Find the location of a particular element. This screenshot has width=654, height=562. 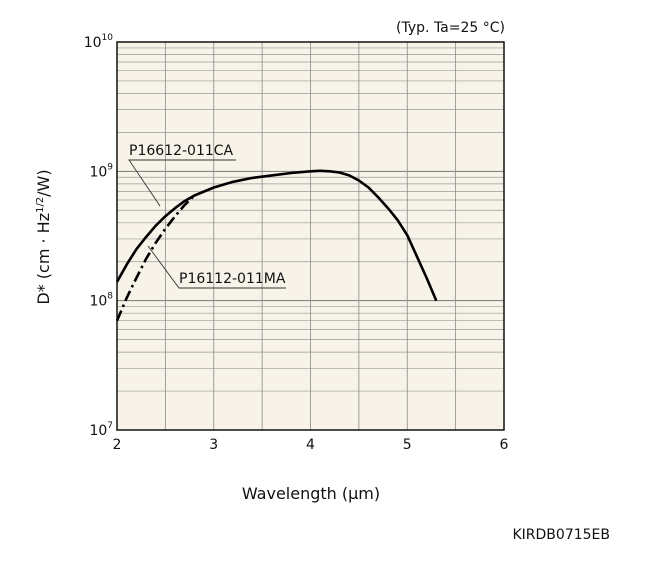

x-tick-label: 6 is located at coordinates (504, 445).